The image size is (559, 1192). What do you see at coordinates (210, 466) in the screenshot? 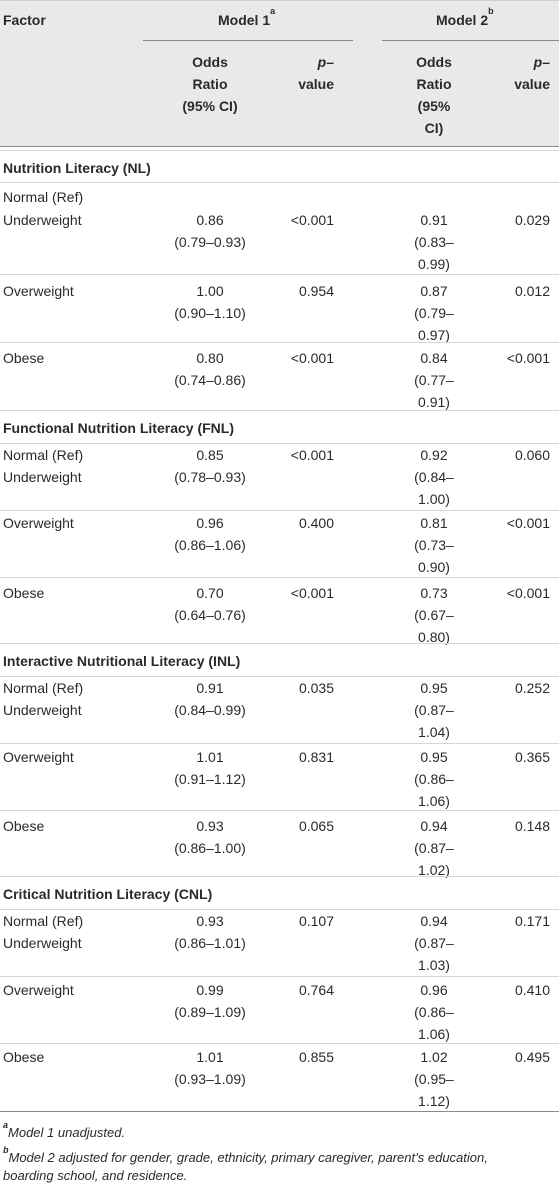
I see `or1-cell: 0.85 (0.78–0.93)` at bounding box center [210, 466].